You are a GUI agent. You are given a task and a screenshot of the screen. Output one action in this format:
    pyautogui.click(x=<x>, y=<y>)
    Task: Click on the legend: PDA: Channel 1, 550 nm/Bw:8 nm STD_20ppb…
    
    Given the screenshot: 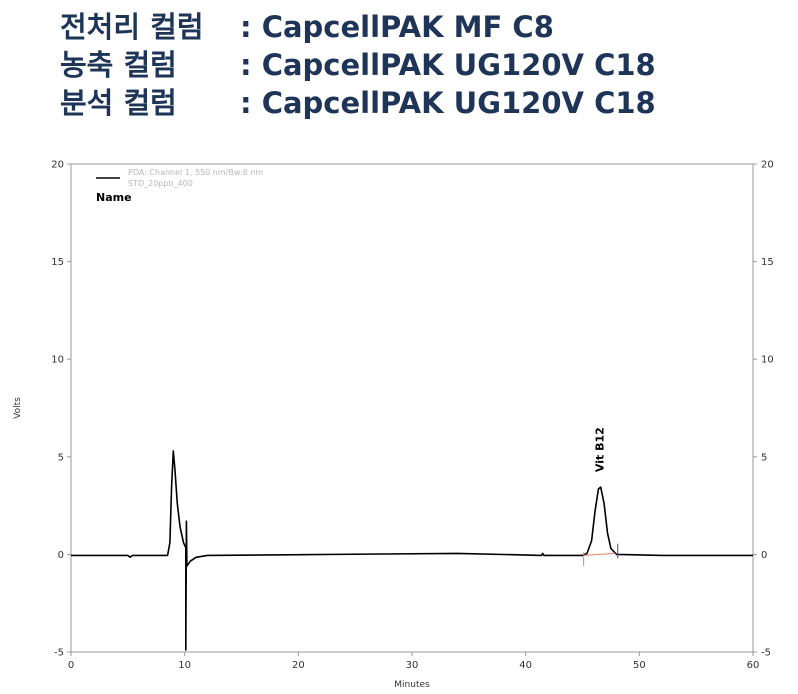 What is the action you would take?
    pyautogui.click(x=179, y=186)
    